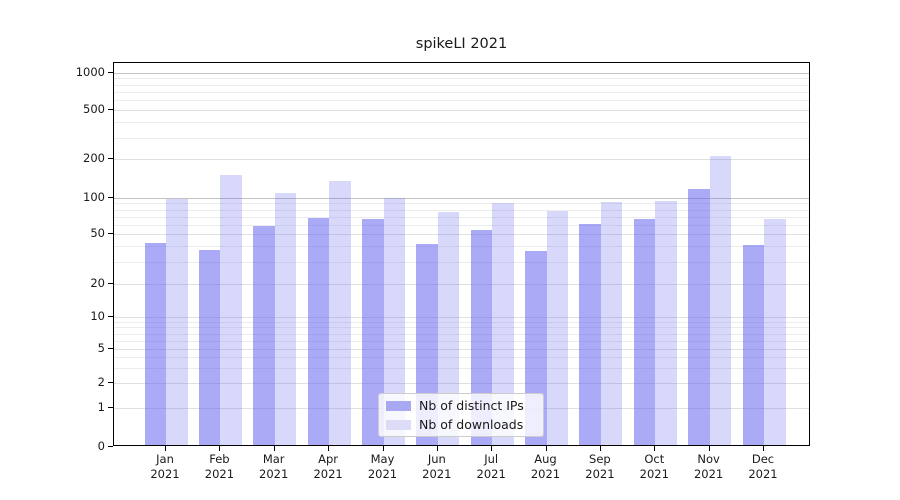 The image size is (900, 500). I want to click on bar-ips-oct, so click(644, 332).